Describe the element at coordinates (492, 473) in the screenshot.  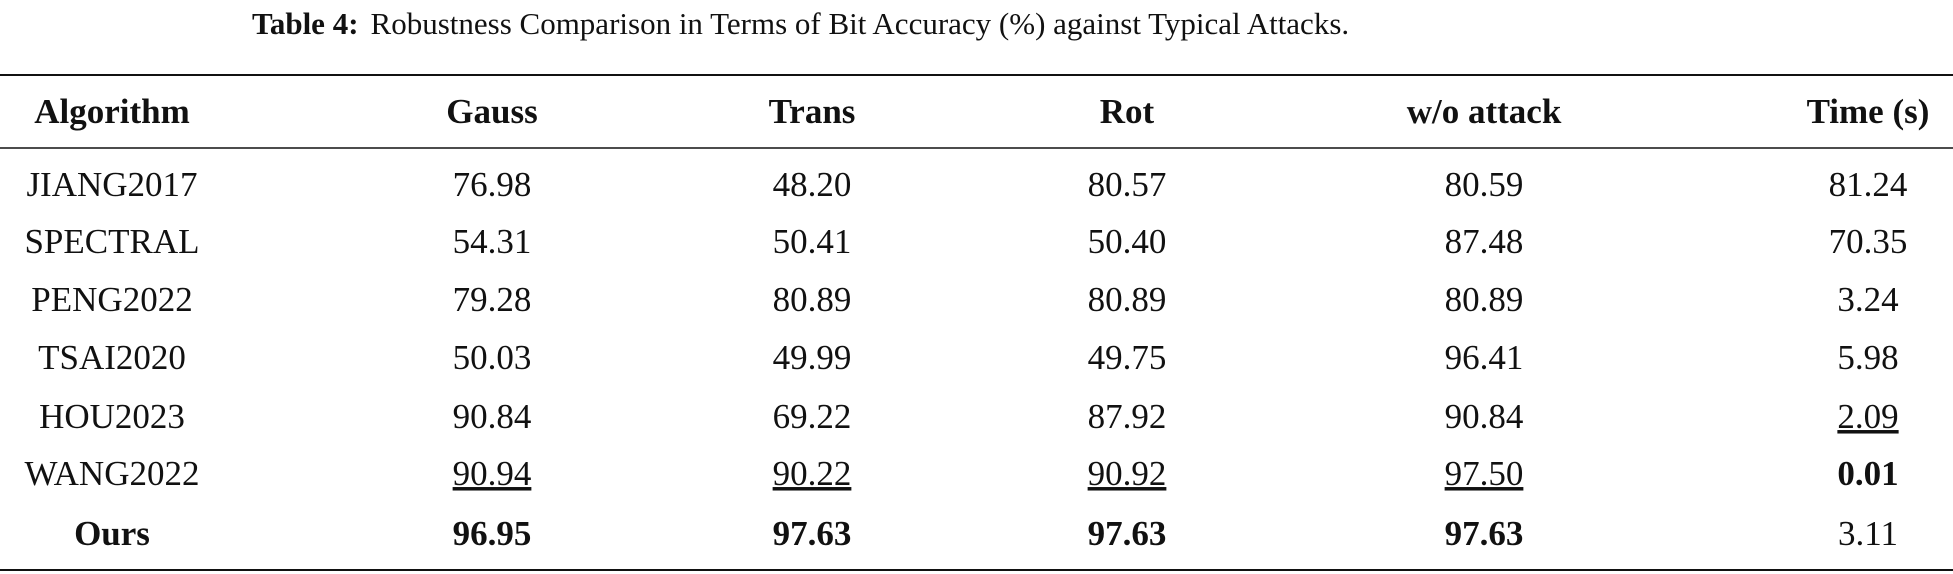
I see `cell: 90.94` at that location.